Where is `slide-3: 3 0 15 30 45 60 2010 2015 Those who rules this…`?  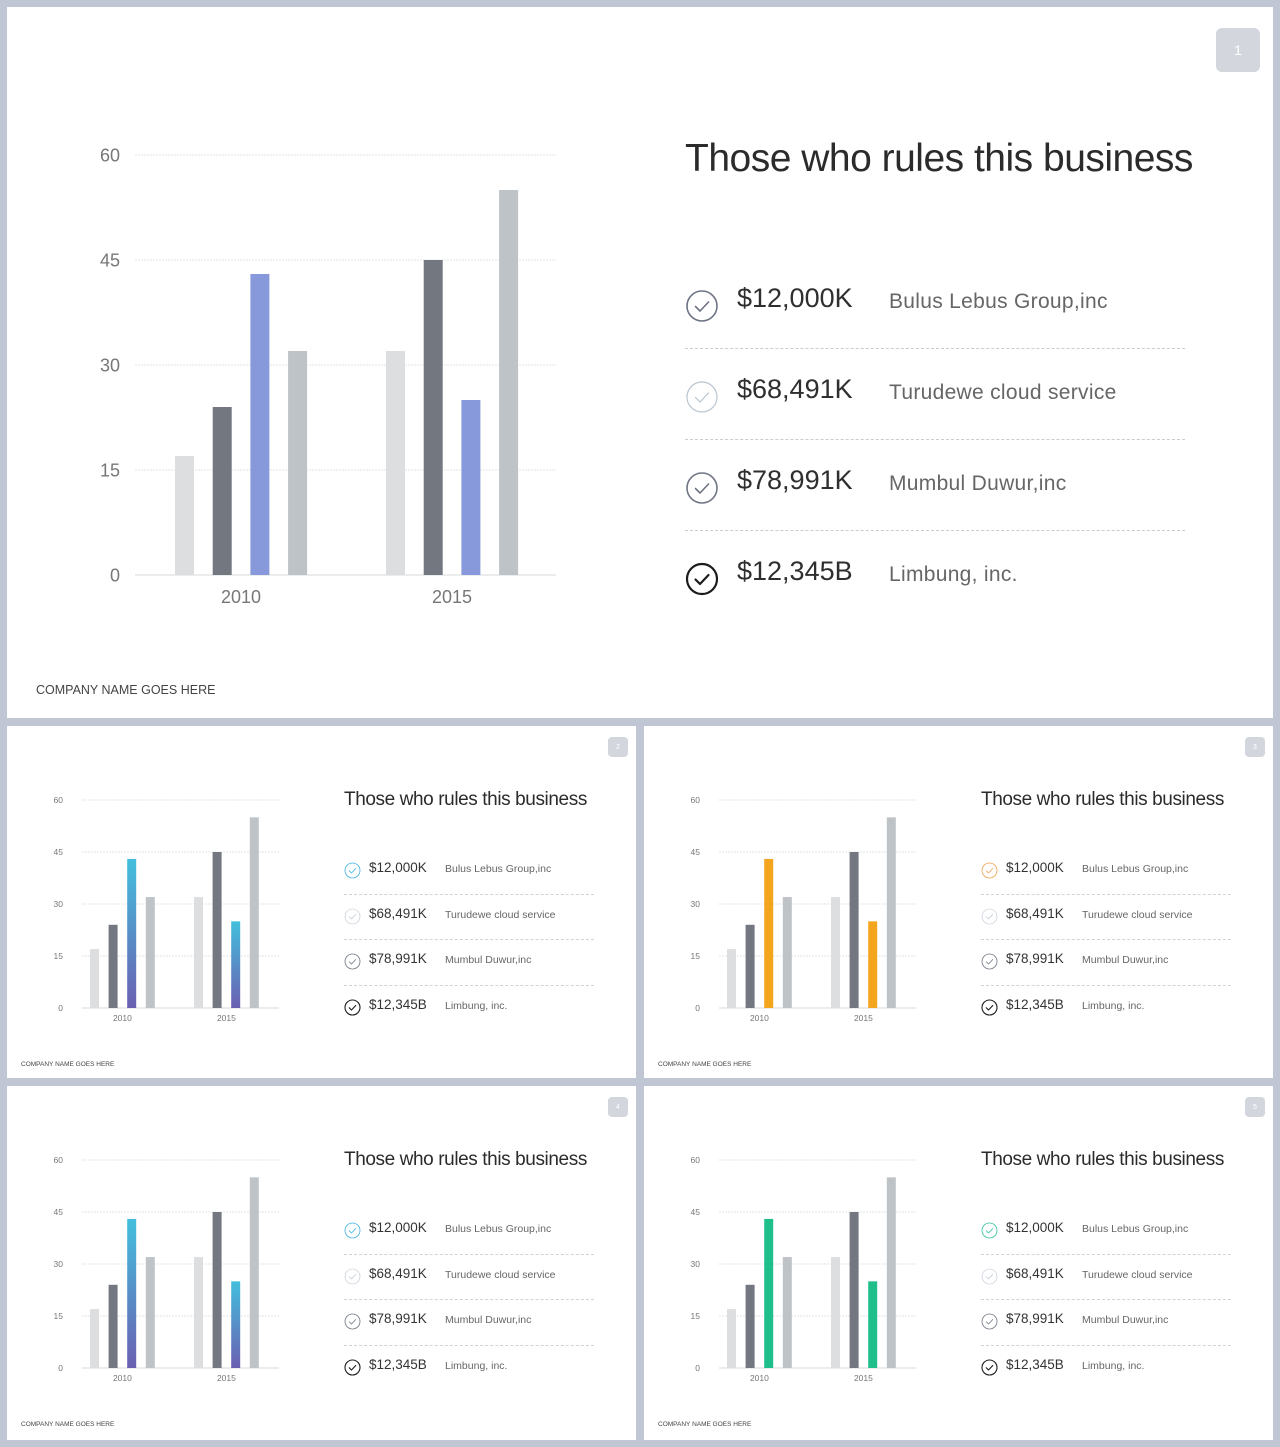
slide-3: 3 0 15 30 45 60 2010 2015 Those who rules this… is located at coordinates (958, 902).